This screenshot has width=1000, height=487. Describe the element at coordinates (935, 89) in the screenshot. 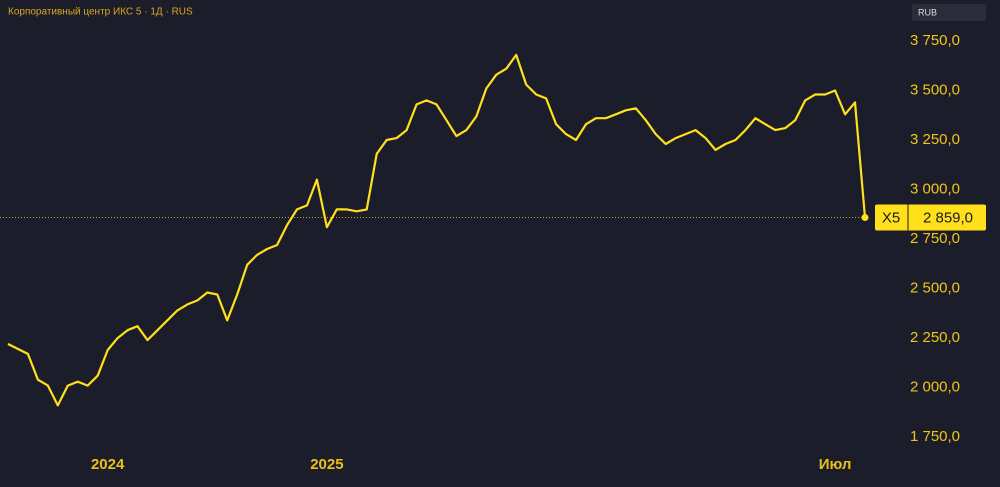

I see `y-tick-label: 3 500,0` at that location.